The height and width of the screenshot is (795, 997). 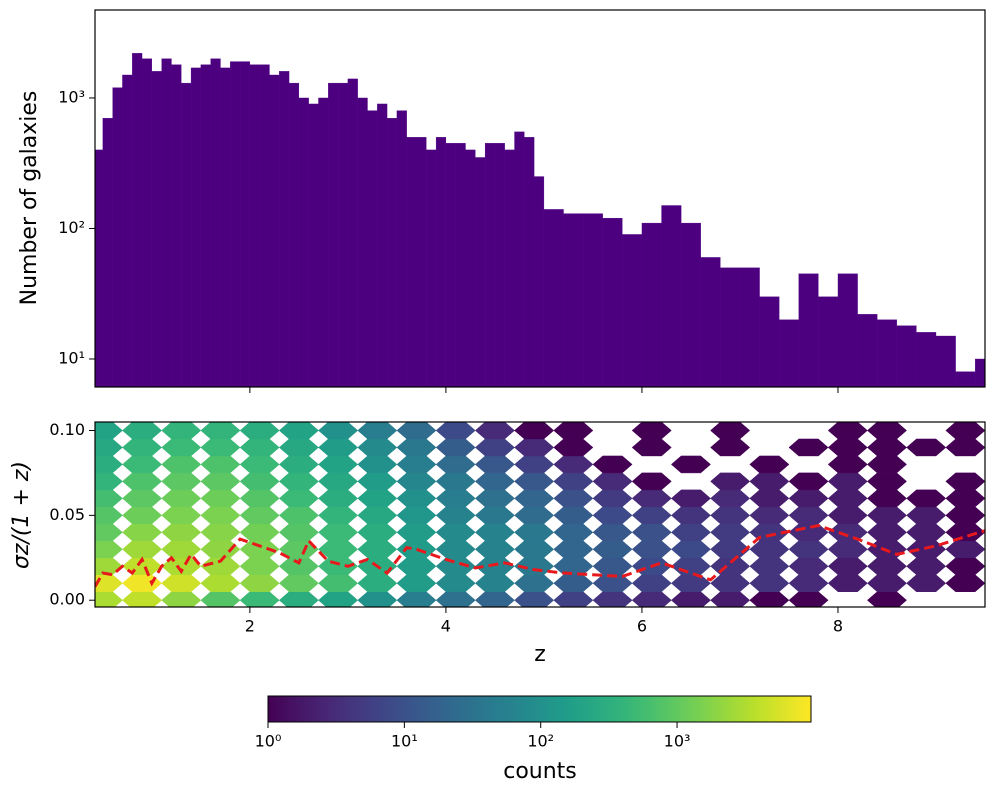 I want to click on y-tick-label: 10², so click(x=71, y=227).